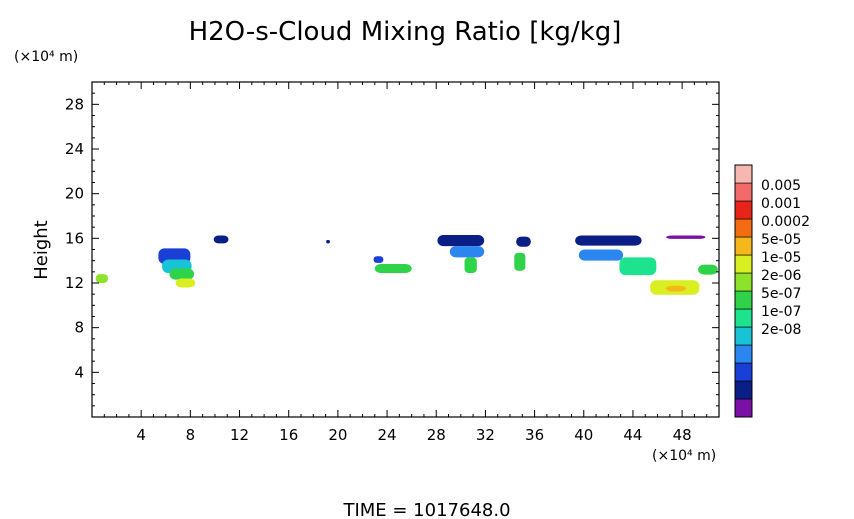  I want to click on colorbar-label: 0.005, so click(781, 186).